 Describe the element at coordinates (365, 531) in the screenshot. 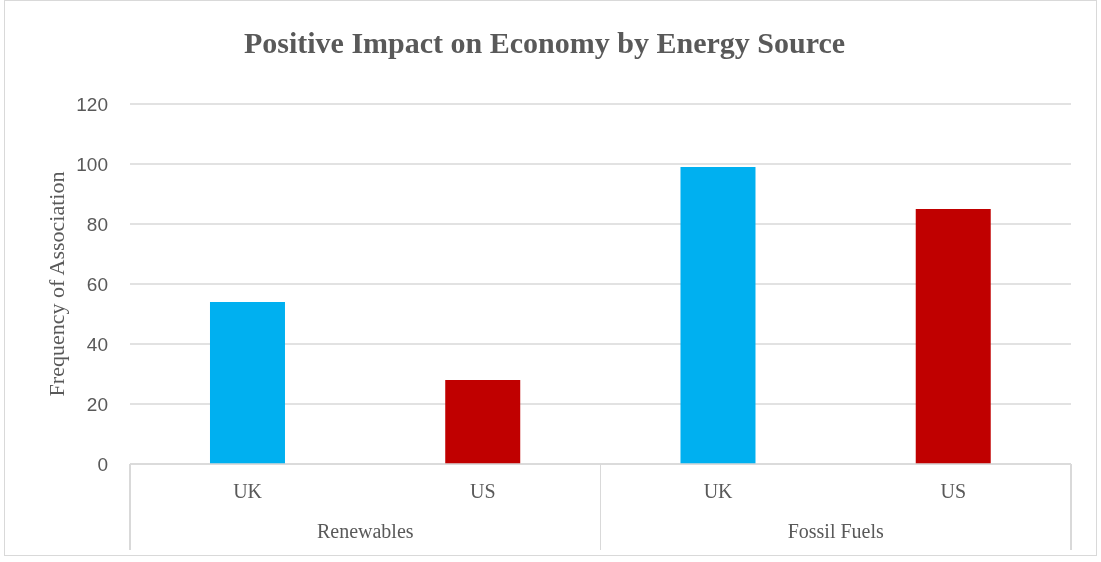

I see `text: Renewables` at that location.